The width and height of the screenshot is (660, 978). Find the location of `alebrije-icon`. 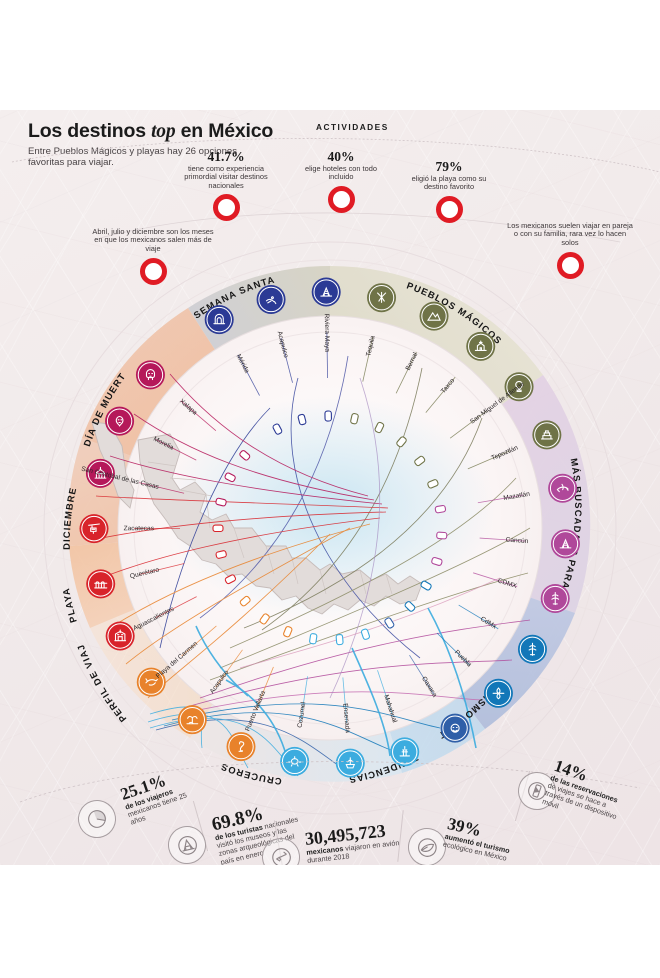

alebrije-icon is located at coordinates (455, 728).